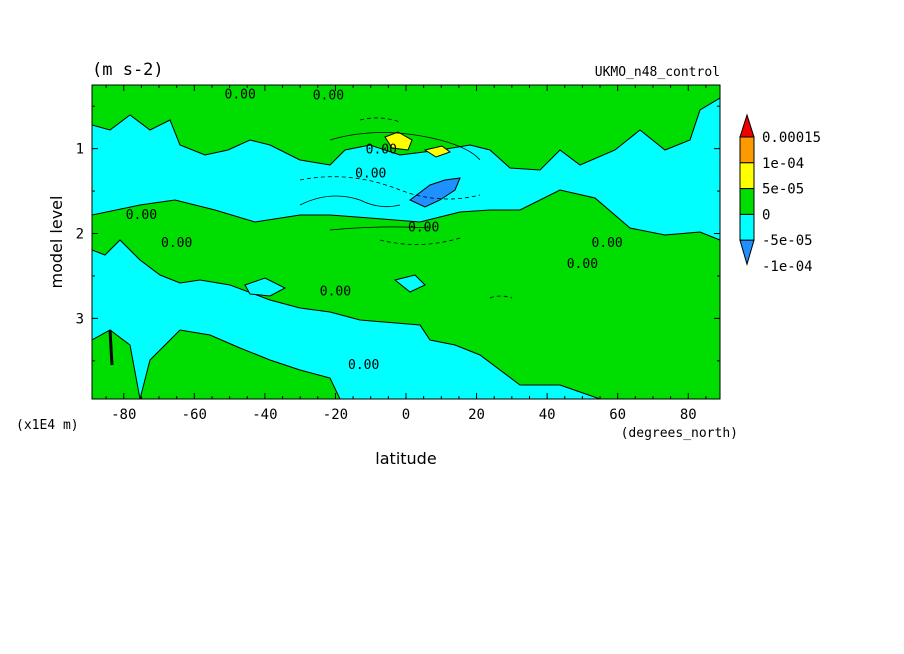 The height and width of the screenshot is (654, 904). I want to click on colorbar-label: 0, so click(766, 215).